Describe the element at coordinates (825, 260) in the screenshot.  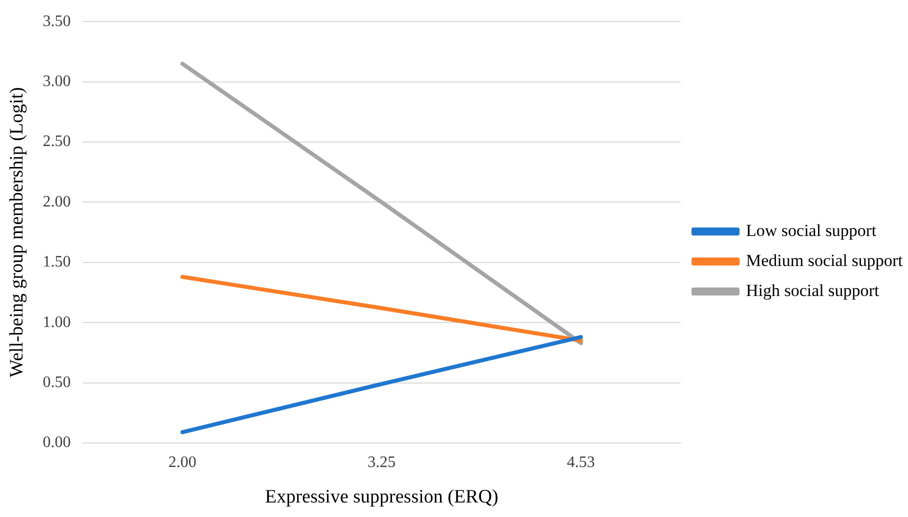
I see `legend-label: Medium social support` at that location.